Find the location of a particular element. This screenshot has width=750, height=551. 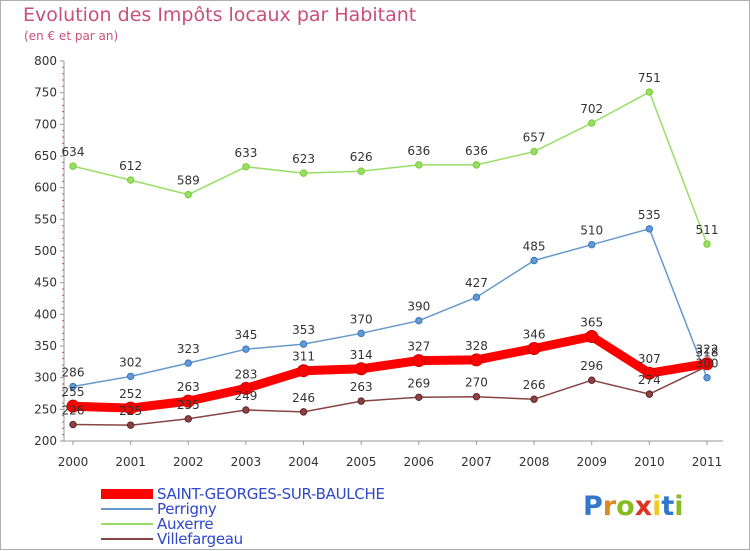

proxiti-logo: Proxiti is located at coordinates (633, 506).